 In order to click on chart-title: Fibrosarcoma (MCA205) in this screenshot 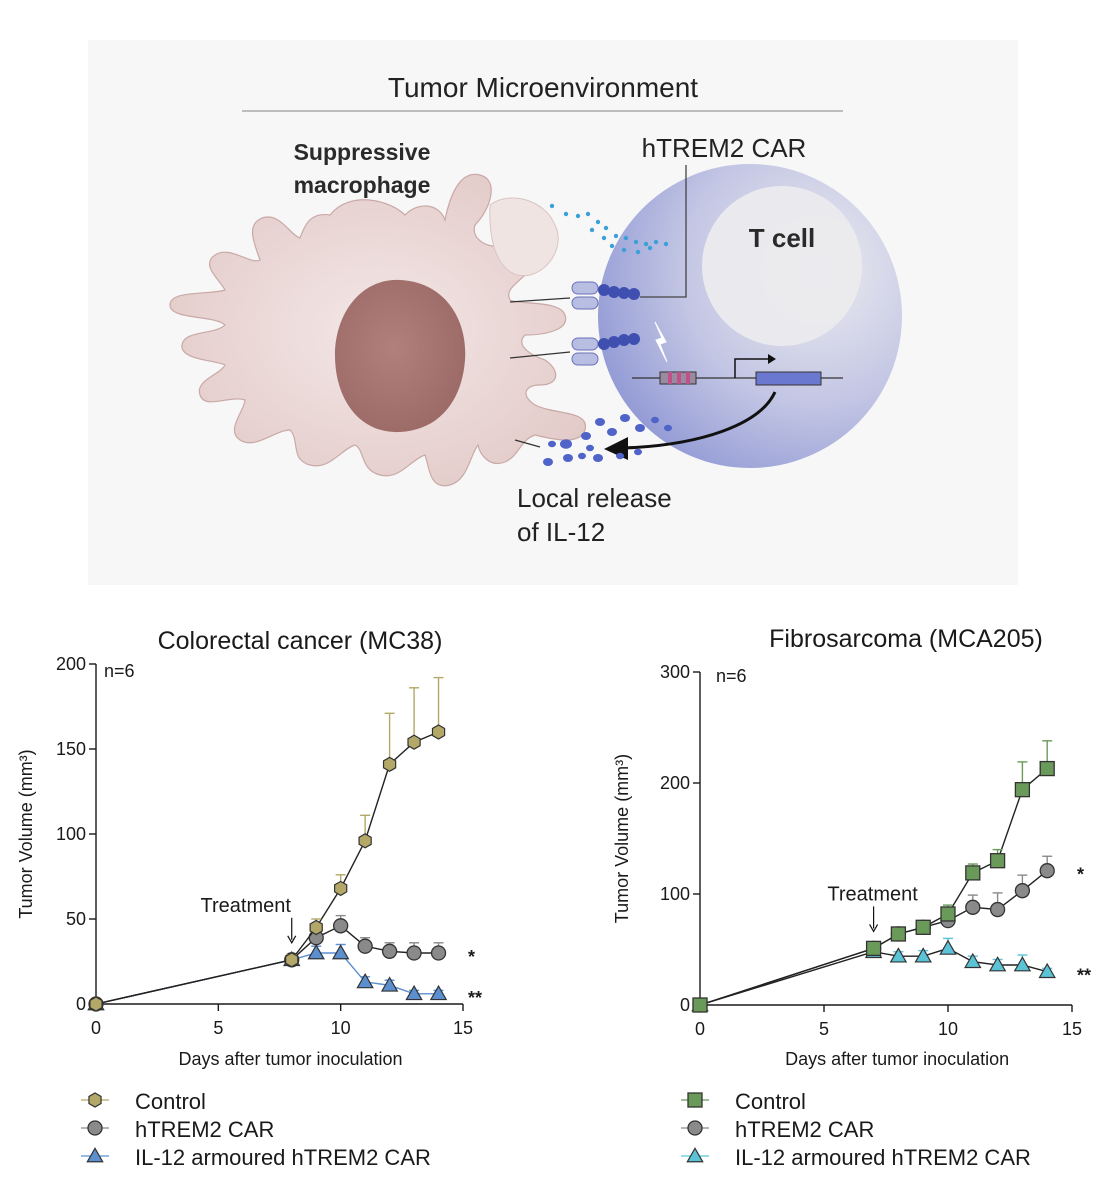, I will do `click(906, 639)`.